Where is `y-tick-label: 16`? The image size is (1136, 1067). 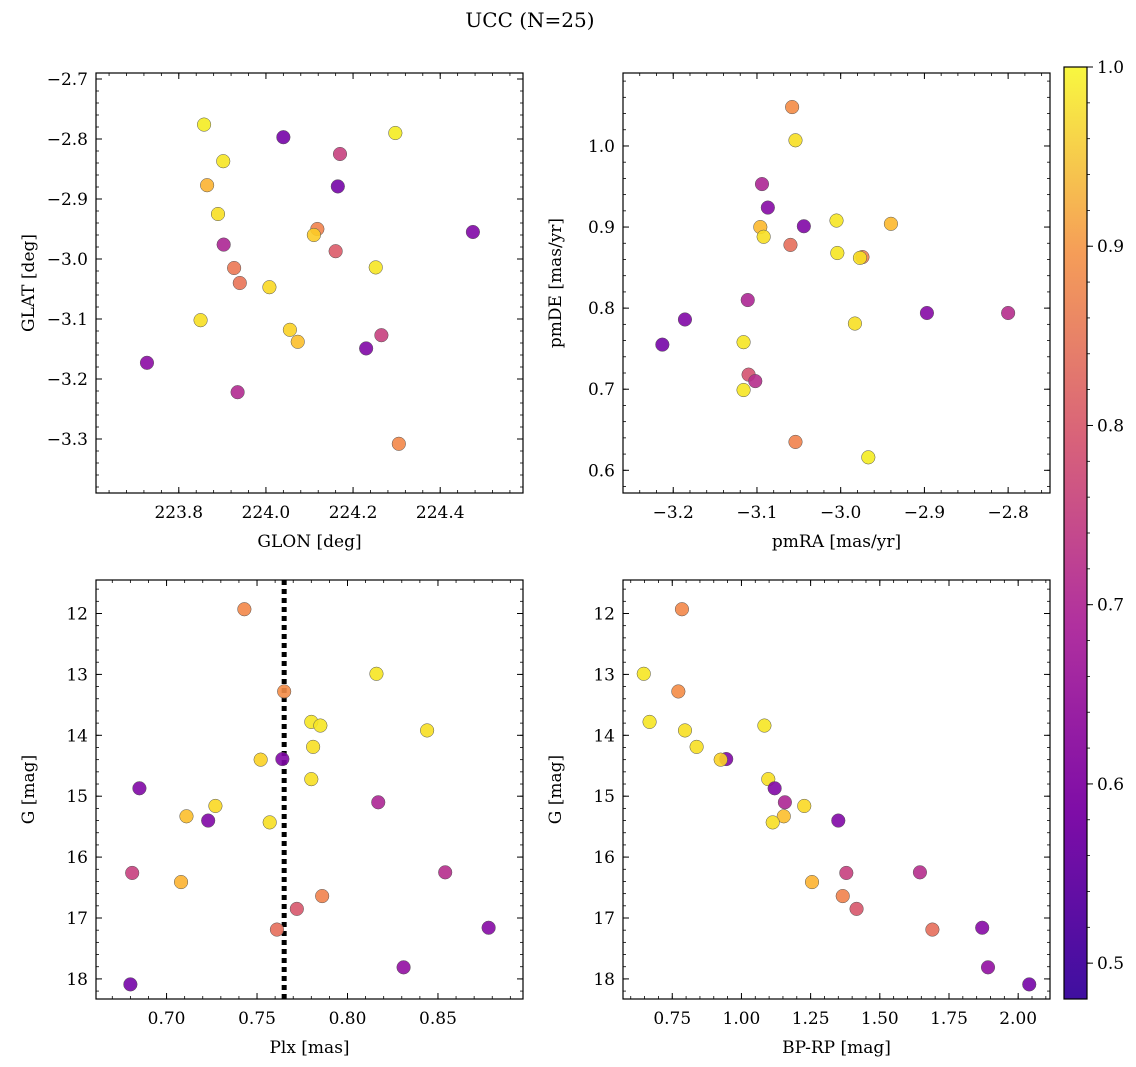
y-tick-label: 16 is located at coordinates (604, 858).